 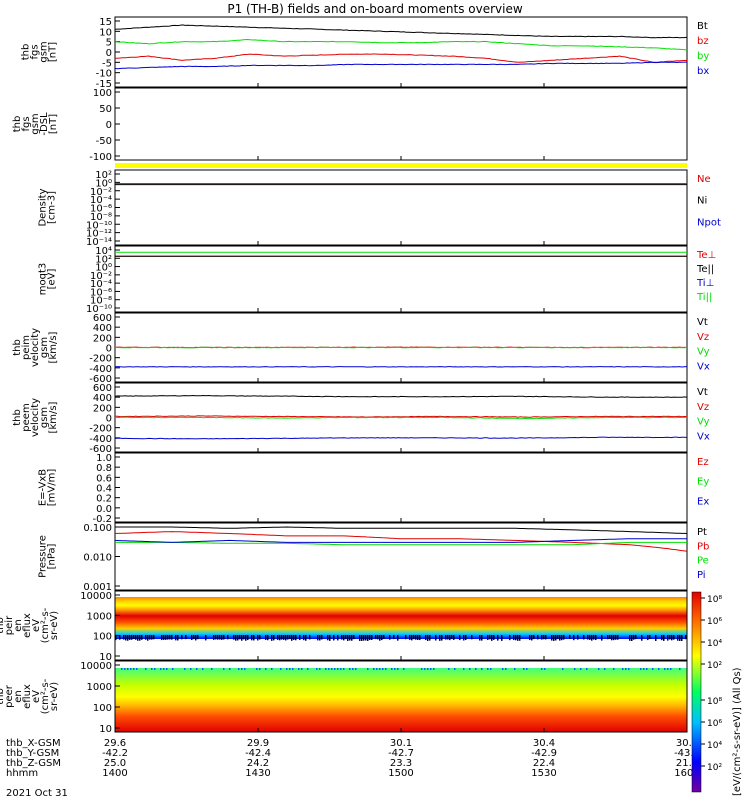 What do you see at coordinates (3, 625) in the screenshot?
I see `y-axis-label: thb` at bounding box center [3, 625].